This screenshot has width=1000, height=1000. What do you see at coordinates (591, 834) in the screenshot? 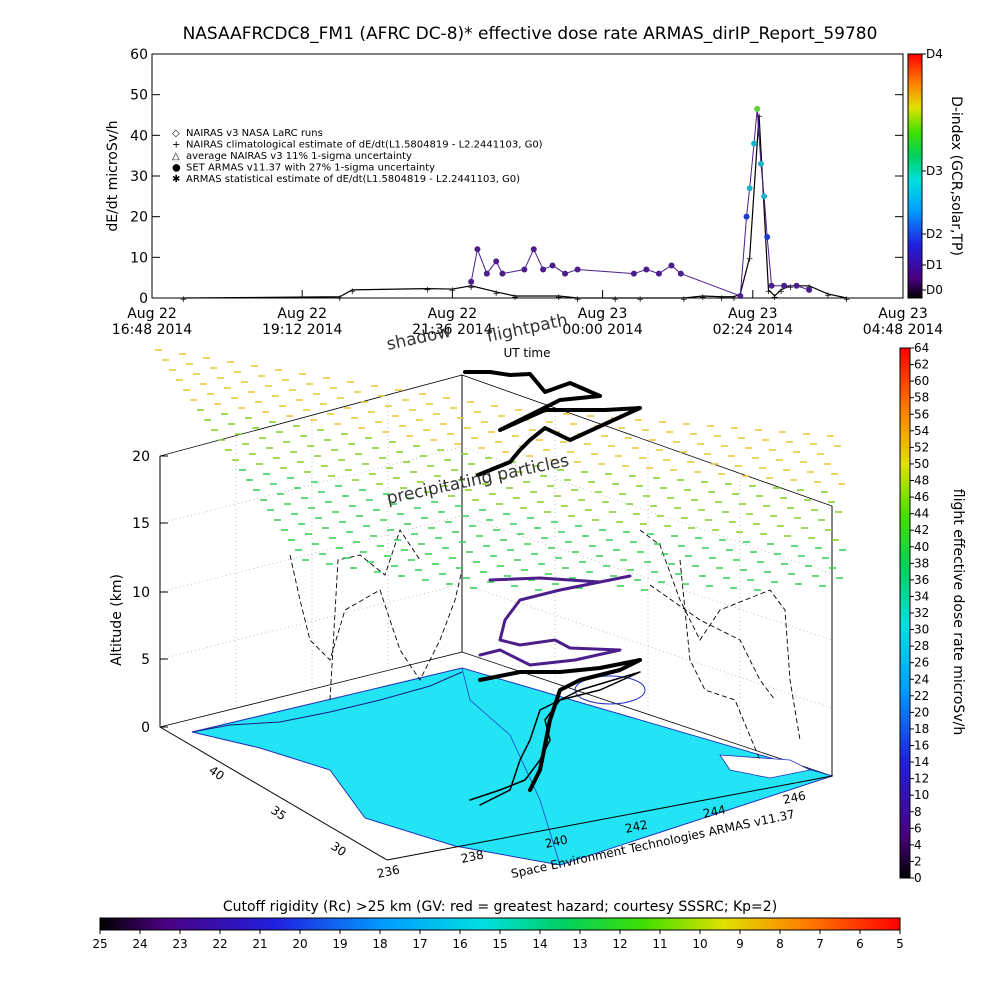
I see `longitude-ticks: 236 238 240 242 244 246` at bounding box center [591, 834].